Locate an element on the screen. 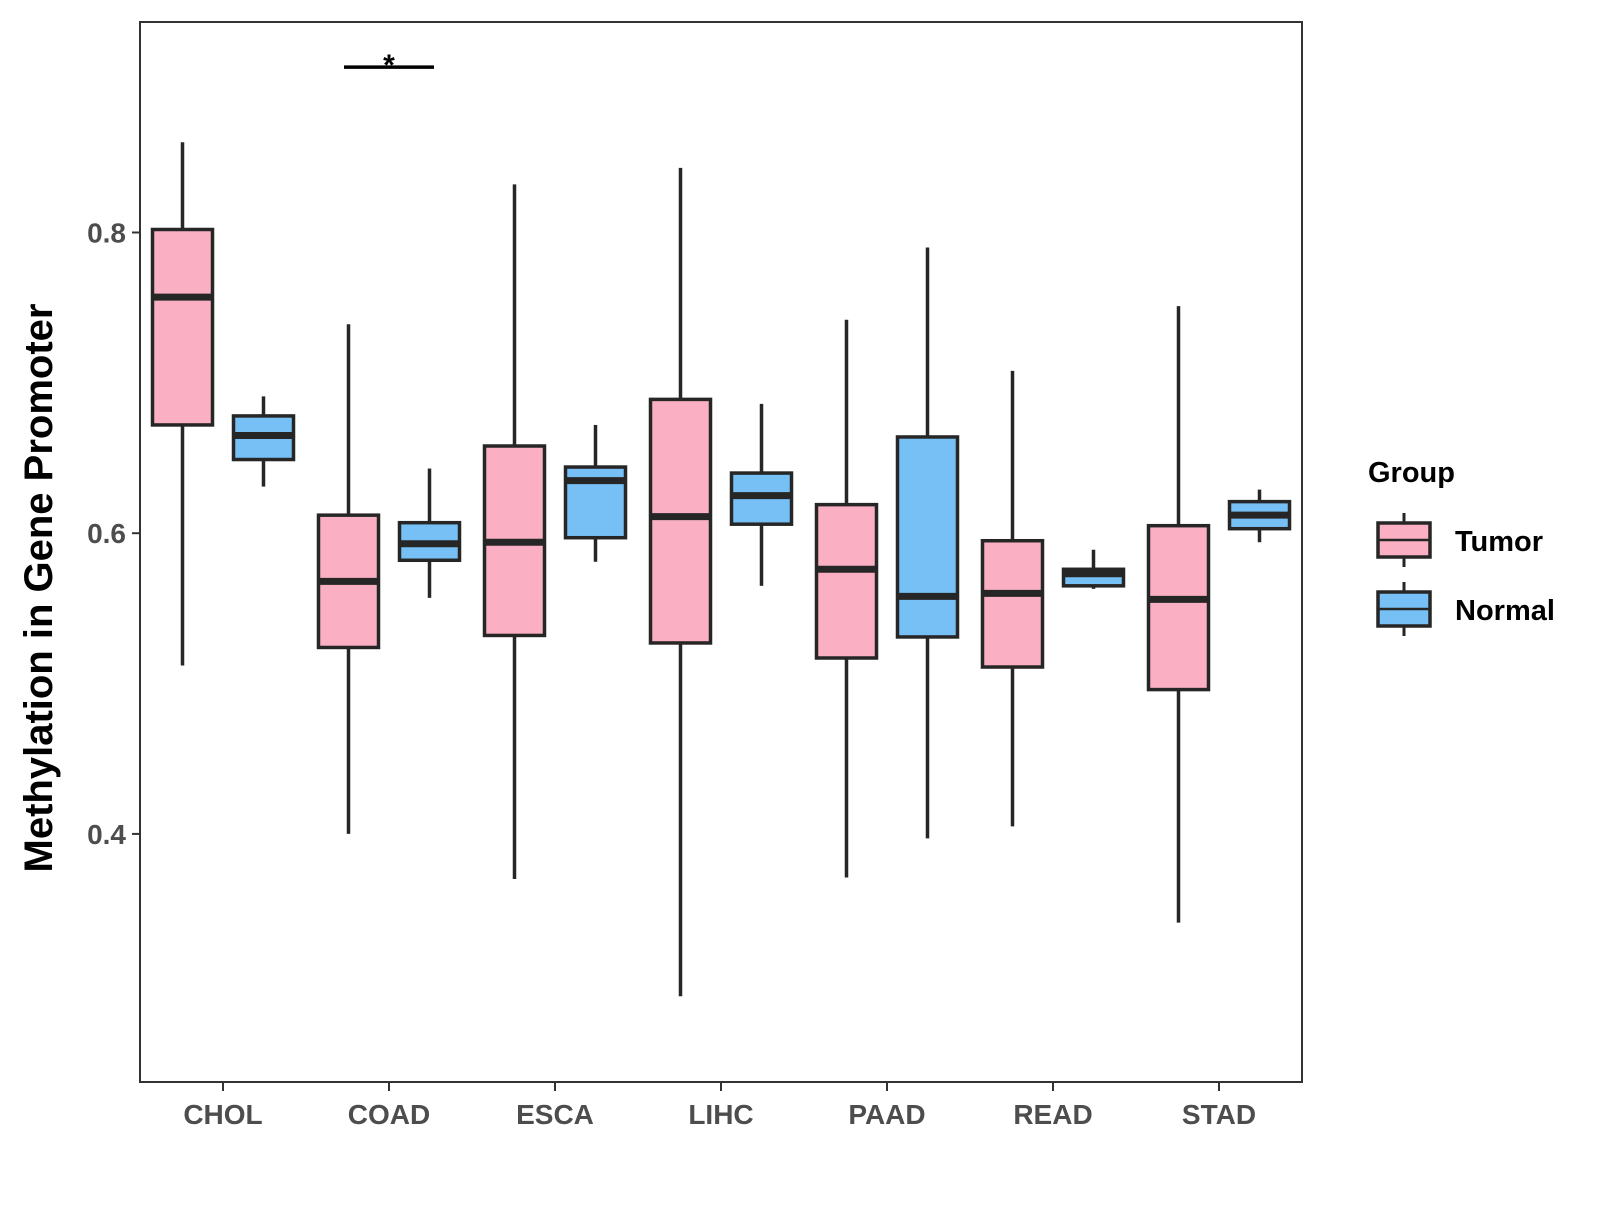 This screenshot has width=1600, height=1205. x-tick-label: PAAD is located at coordinates (886, 1114).